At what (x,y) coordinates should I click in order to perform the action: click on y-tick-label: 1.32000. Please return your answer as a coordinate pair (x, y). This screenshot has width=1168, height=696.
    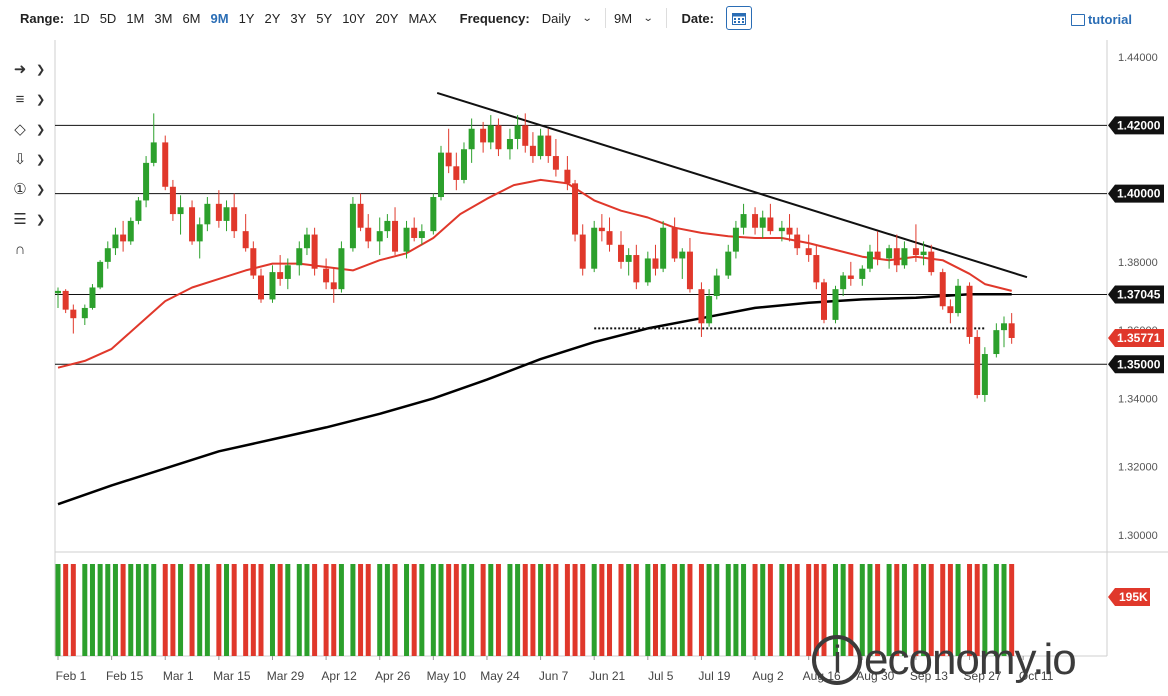
    Looking at the image, I should click on (1138, 468).